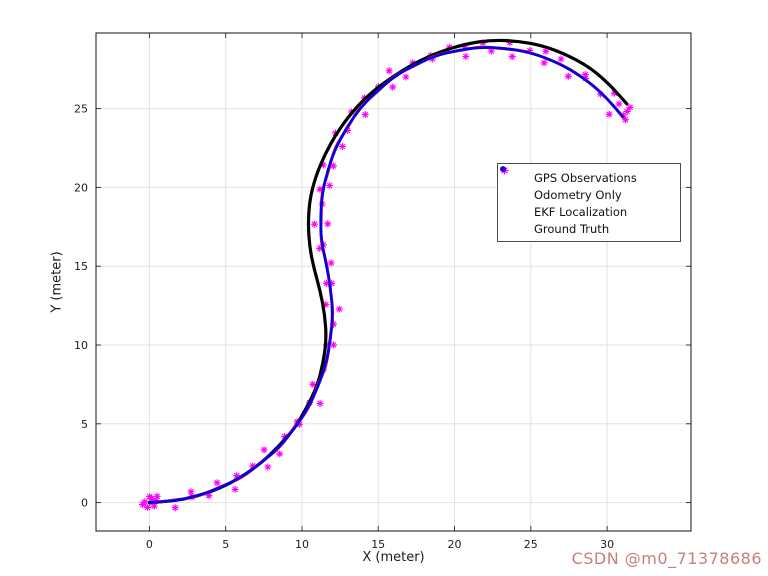  I want to click on legend-label: Ground Truth, so click(572, 228).